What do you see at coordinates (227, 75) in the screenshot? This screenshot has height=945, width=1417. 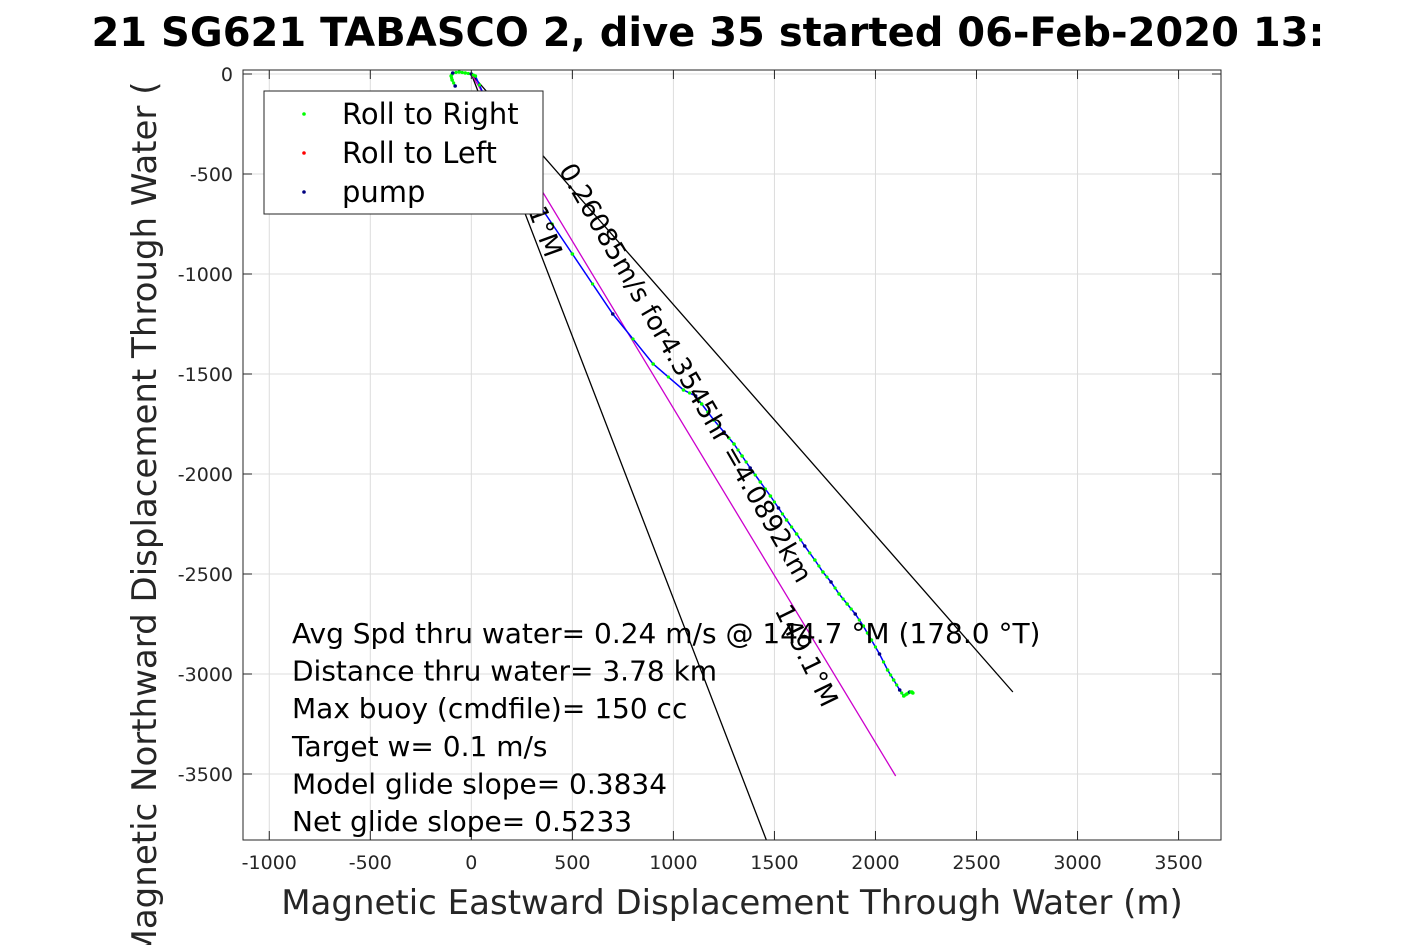 I see `y-tick-label: 0` at bounding box center [227, 75].